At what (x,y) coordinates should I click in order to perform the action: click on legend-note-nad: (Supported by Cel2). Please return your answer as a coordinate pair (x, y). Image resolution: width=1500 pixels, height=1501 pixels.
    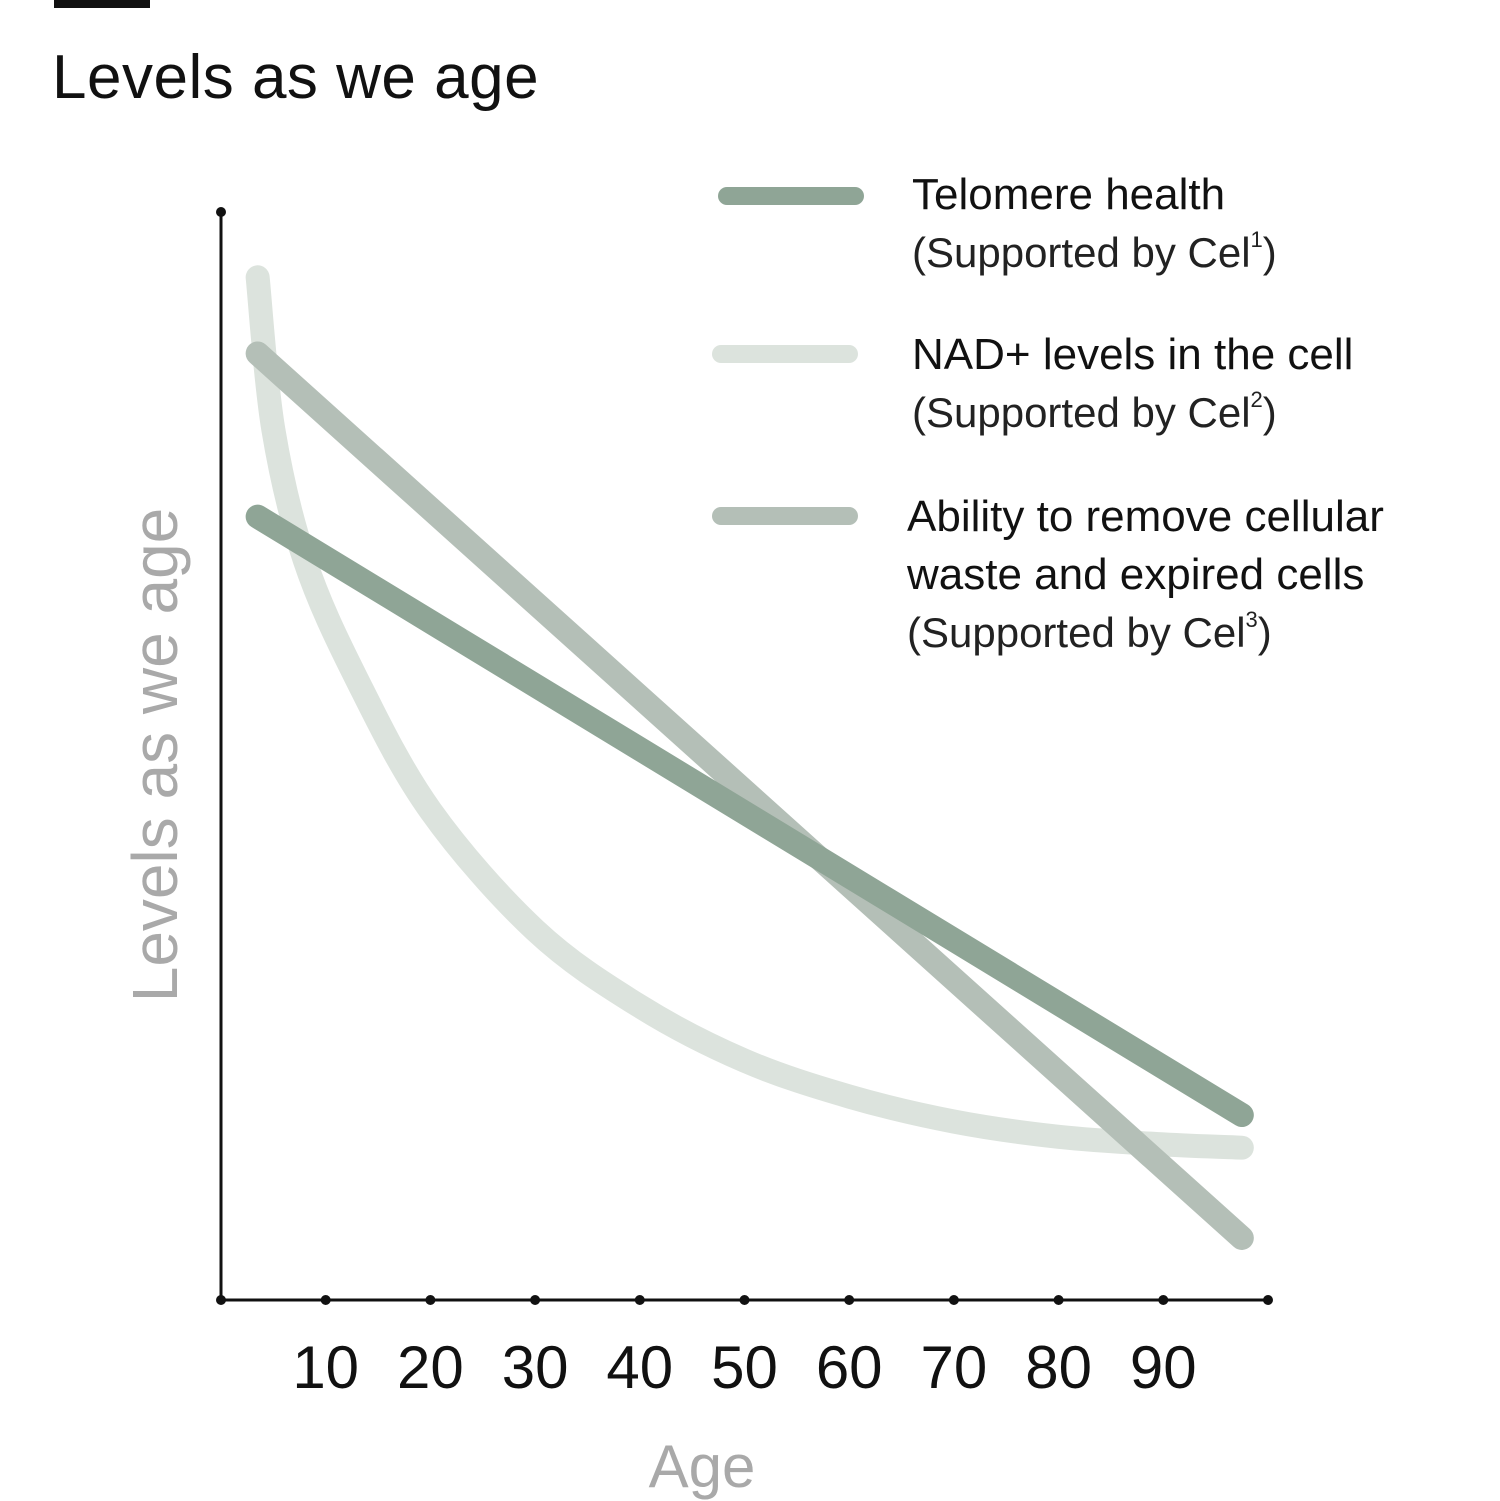
    Looking at the image, I should click on (1094, 412).